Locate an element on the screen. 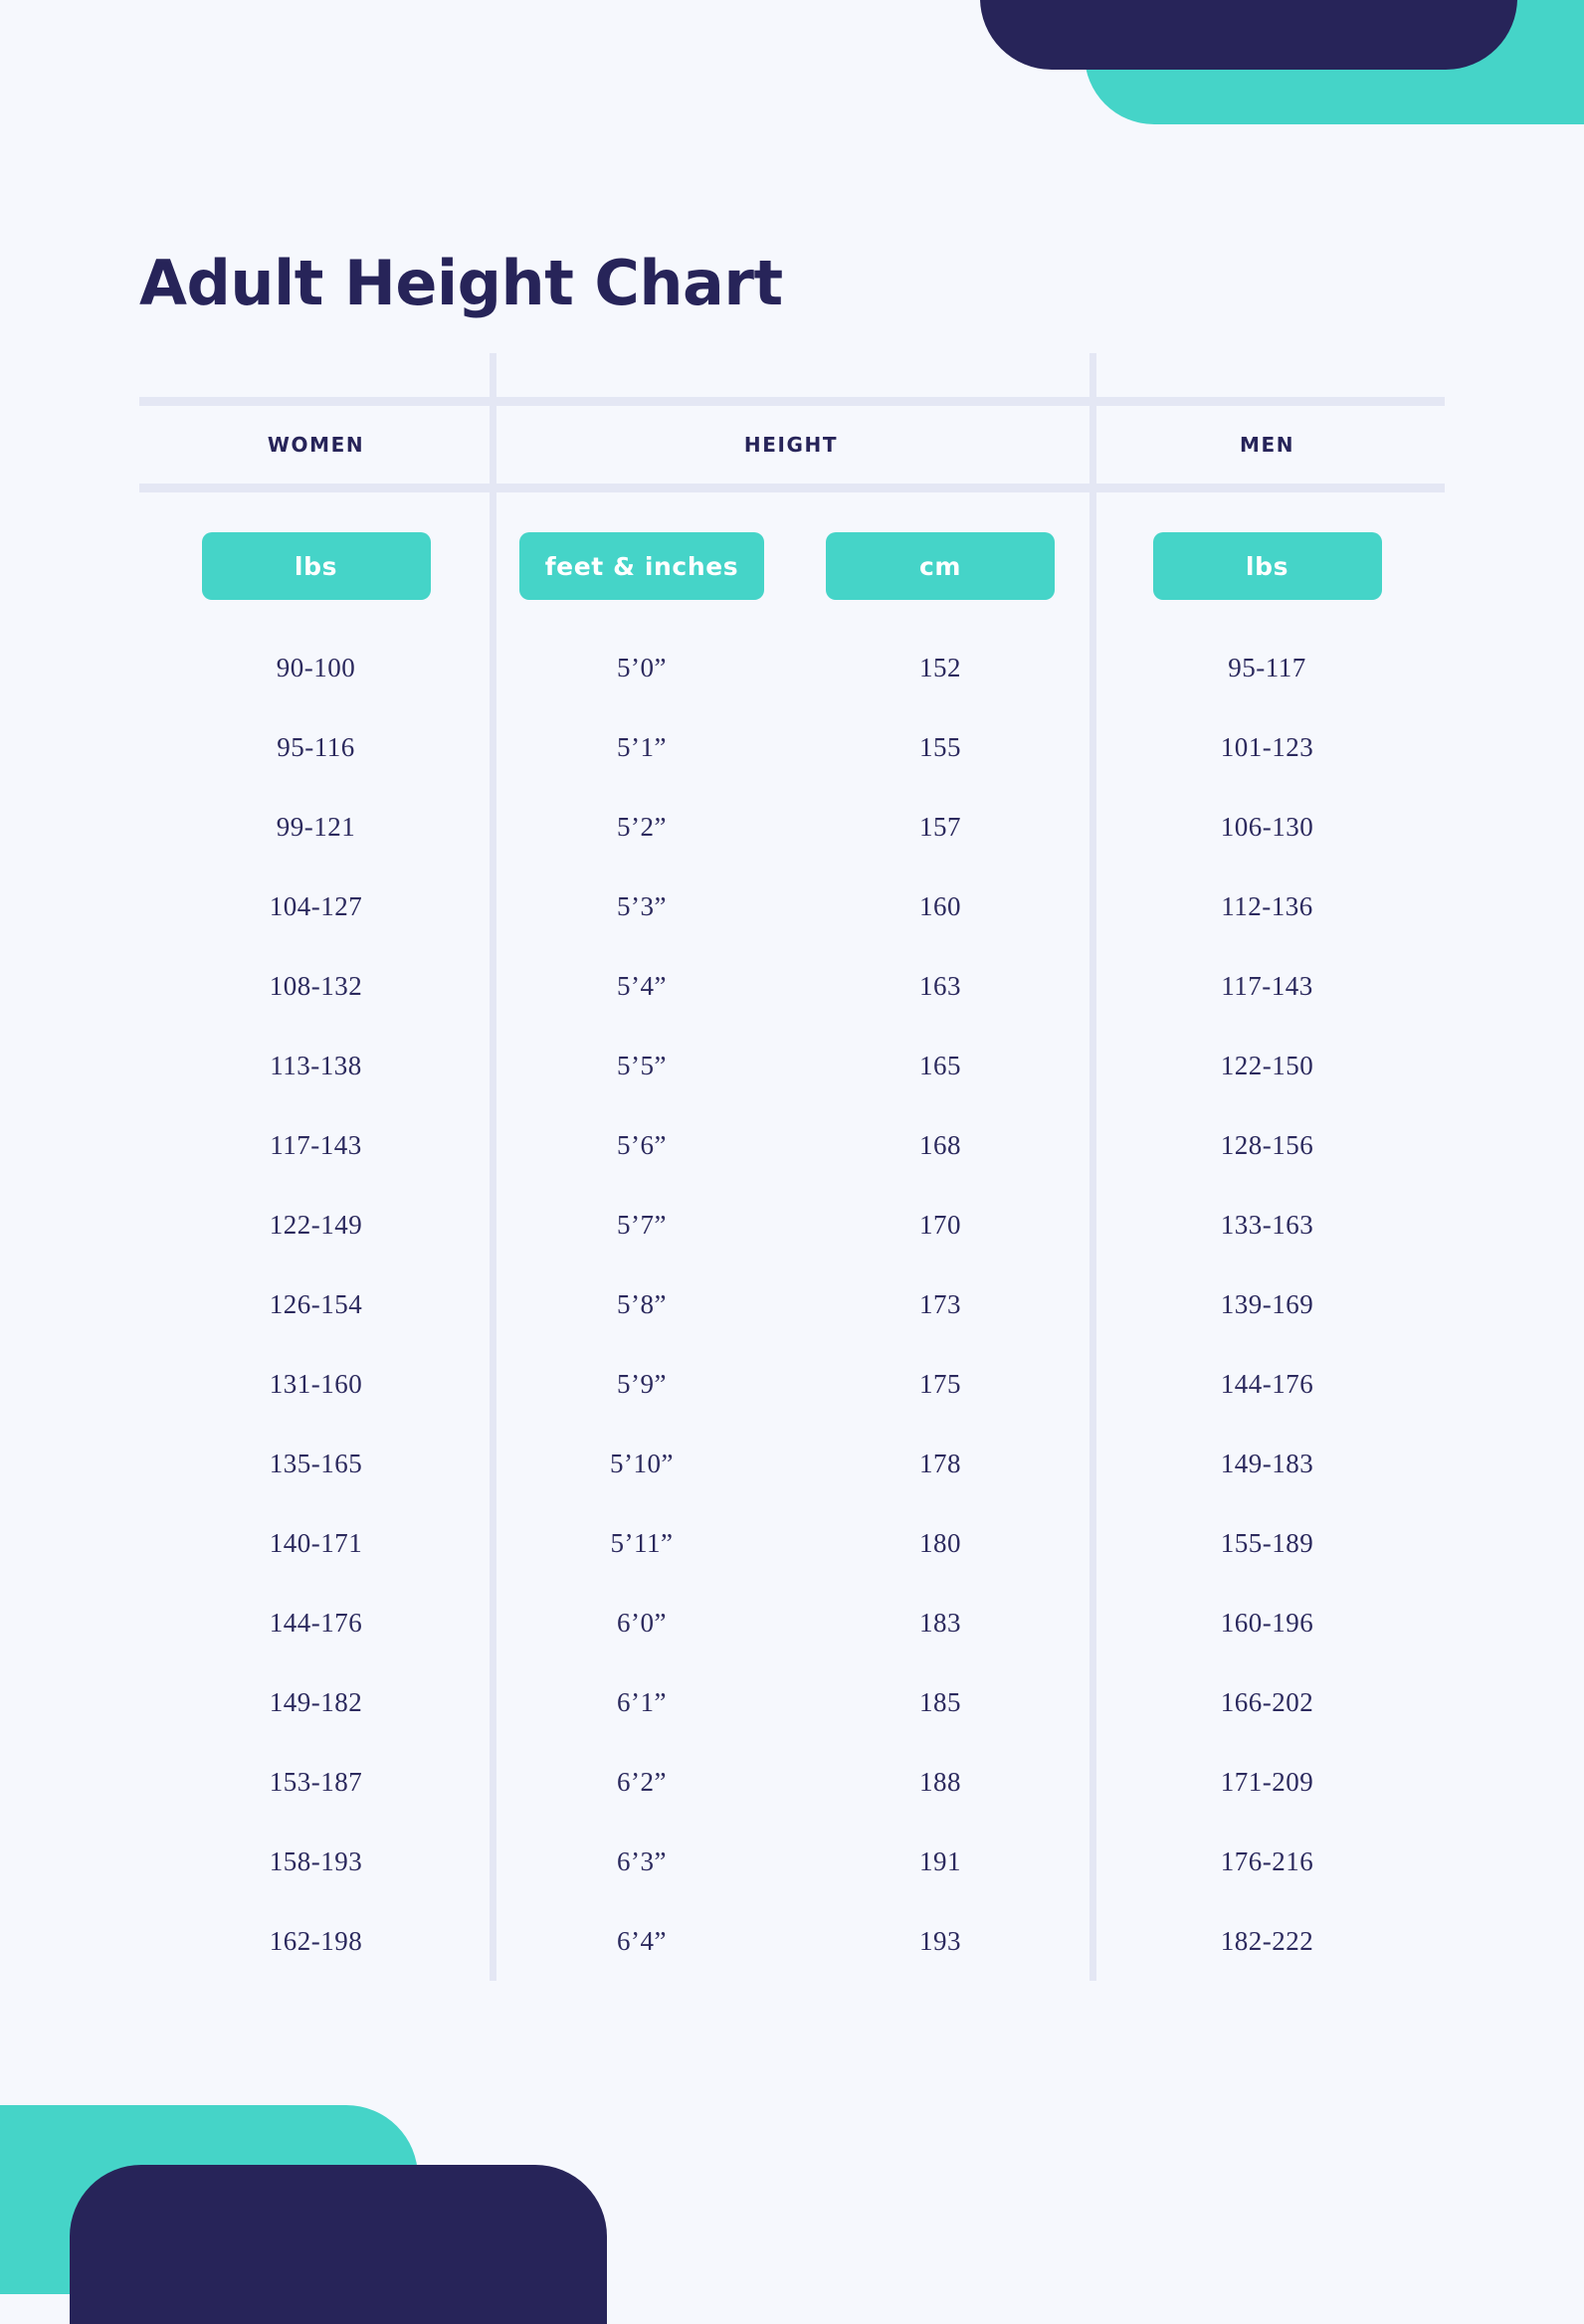  cell-men-lbs: 117-143 is located at coordinates (1267, 986).